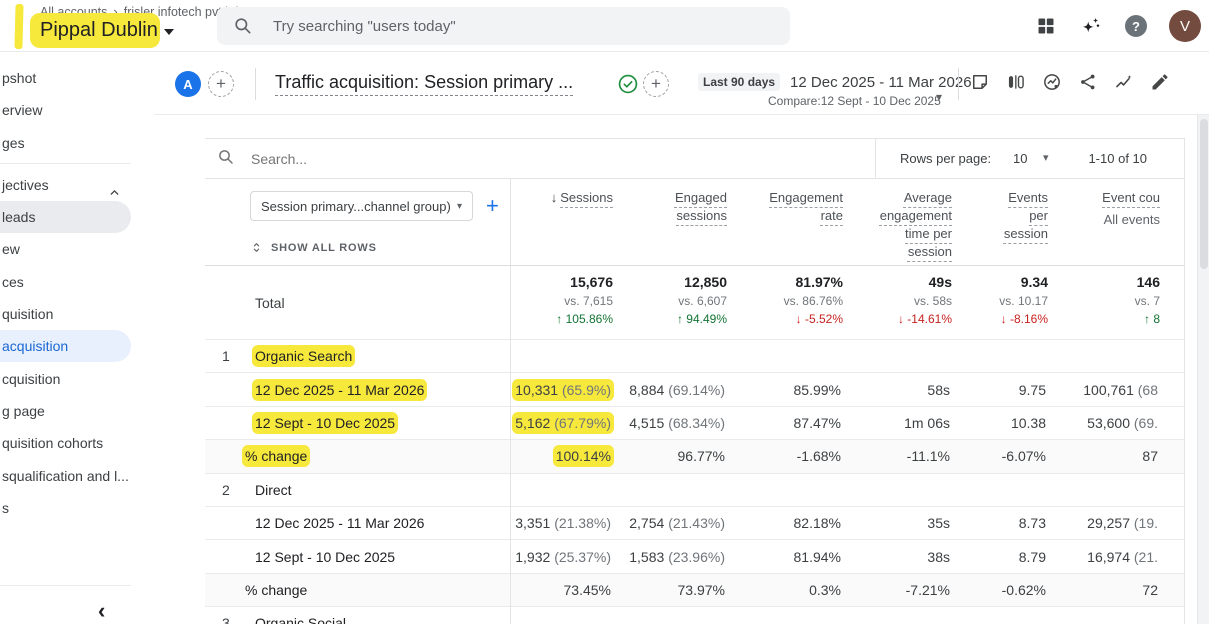  What do you see at coordinates (581, 197) in the screenshot?
I see `column-header-sessions: ↓ Sessions` at bounding box center [581, 197].